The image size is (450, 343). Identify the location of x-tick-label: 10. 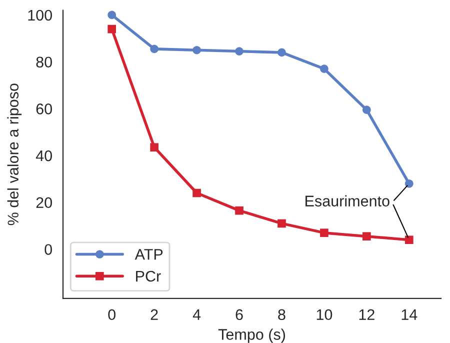
(324, 314).